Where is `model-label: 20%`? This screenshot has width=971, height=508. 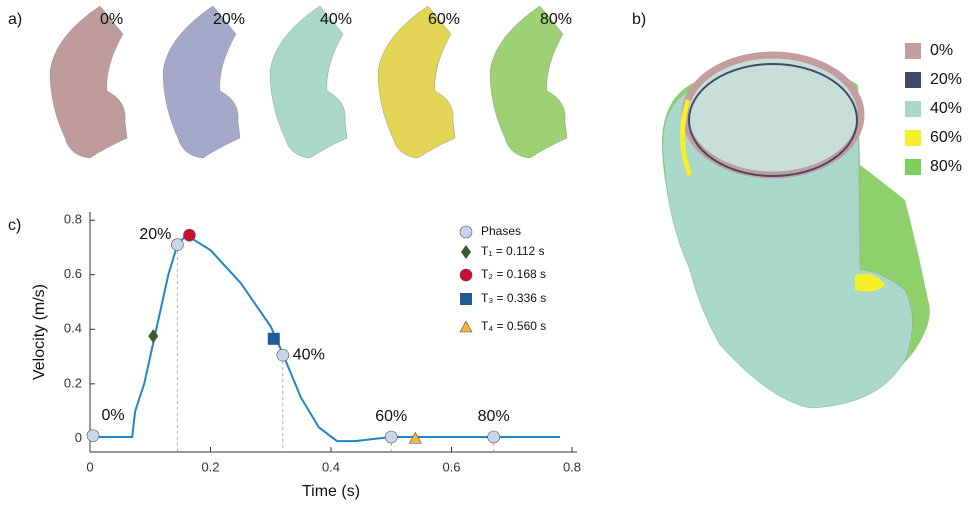
model-label: 20% is located at coordinates (229, 19).